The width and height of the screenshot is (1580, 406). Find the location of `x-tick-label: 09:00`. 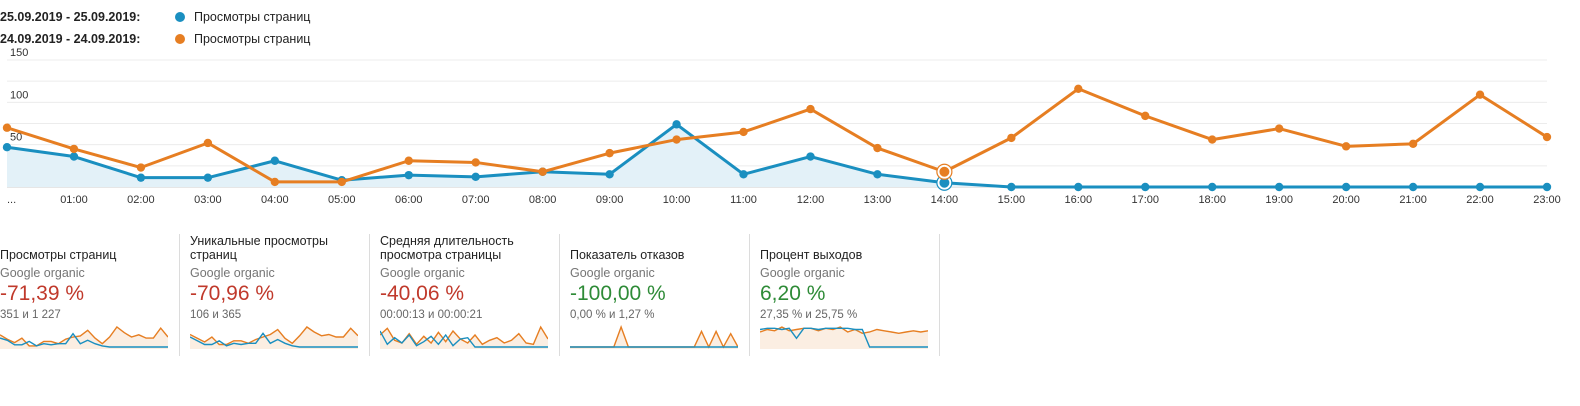

x-tick-label: 09:00 is located at coordinates (610, 200).